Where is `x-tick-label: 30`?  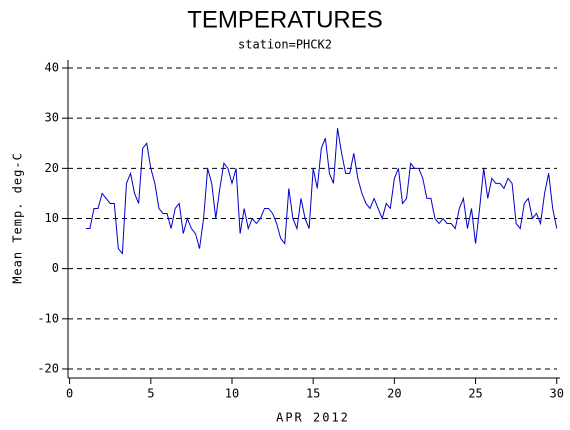 x-tick-label: 30 is located at coordinates (557, 394).